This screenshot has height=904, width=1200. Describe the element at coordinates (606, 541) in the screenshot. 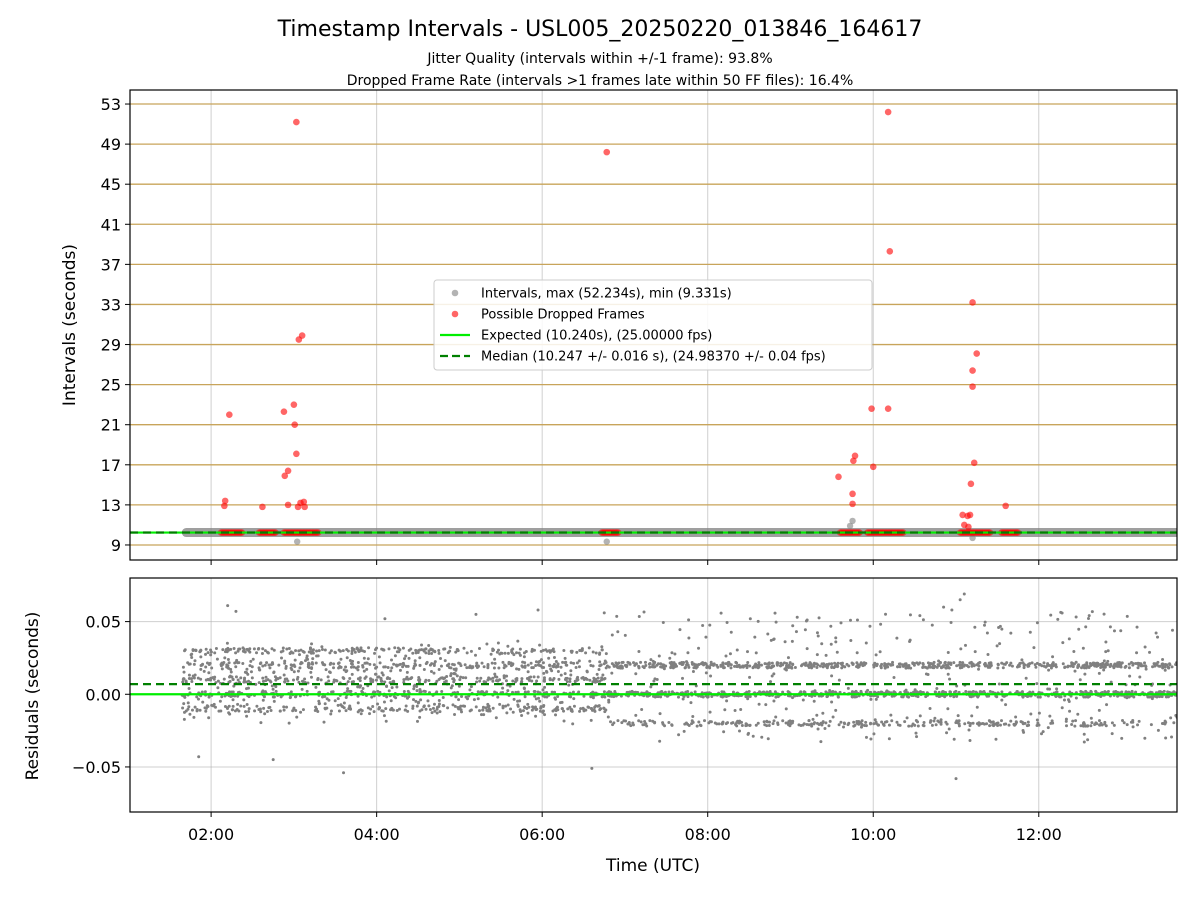

I see `interval-point` at that location.